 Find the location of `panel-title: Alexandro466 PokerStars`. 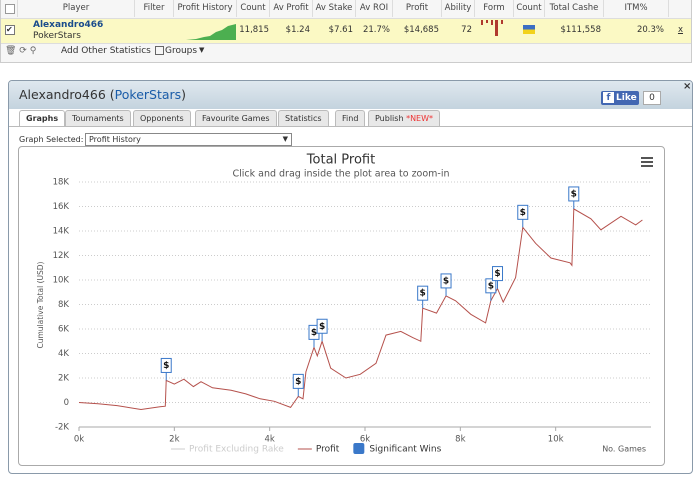

panel-title: Alexandro466 PokerStars is located at coordinates (102, 94).